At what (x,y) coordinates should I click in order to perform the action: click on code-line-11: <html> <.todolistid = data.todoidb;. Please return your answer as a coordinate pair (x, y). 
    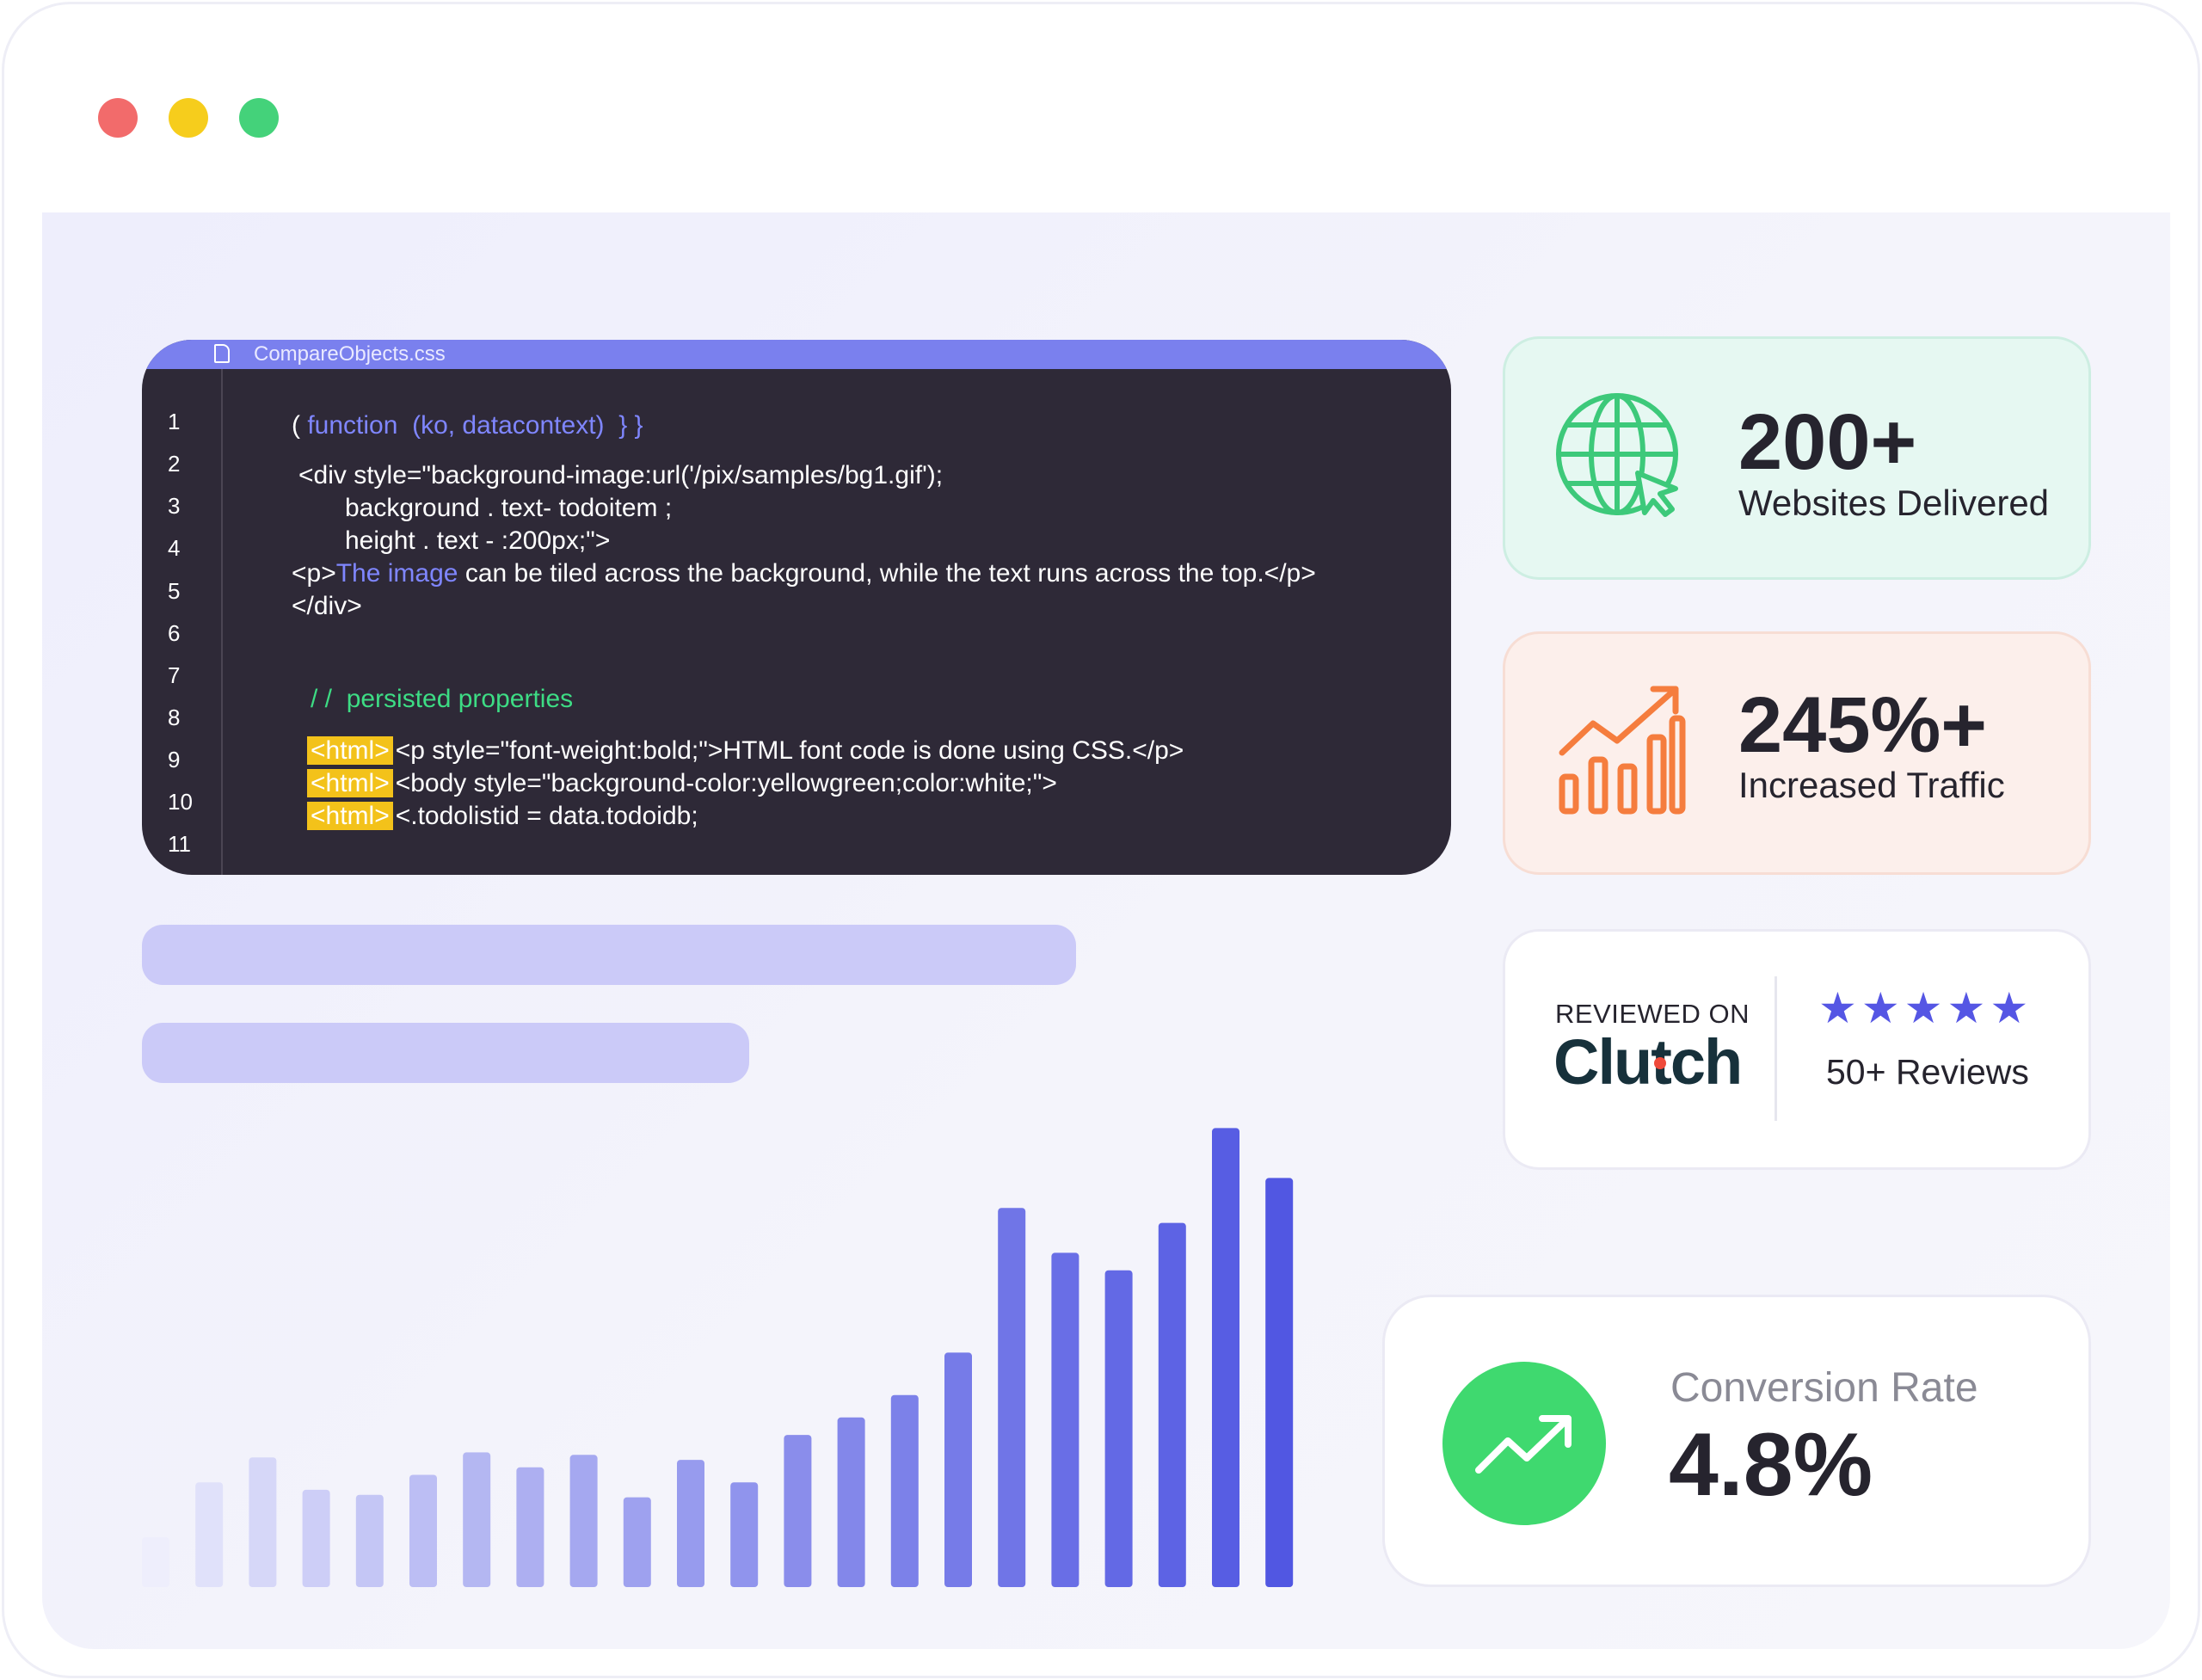
    Looking at the image, I should click on (503, 817).